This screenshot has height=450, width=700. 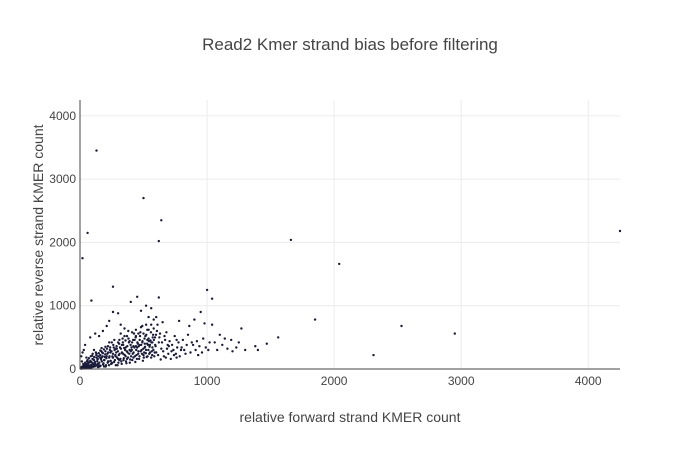 What do you see at coordinates (461, 381) in the screenshot?
I see `x-tick-label: 3000` at bounding box center [461, 381].